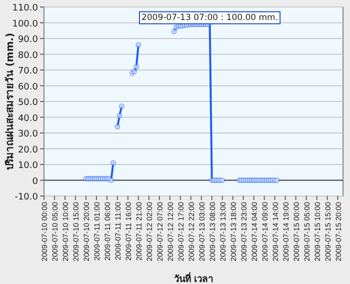 Image resolution: width=350 pixels, height=284 pixels. Describe the element at coordinates (28, 55) in the screenshot. I see `y-tick-label: 80.0` at that location.